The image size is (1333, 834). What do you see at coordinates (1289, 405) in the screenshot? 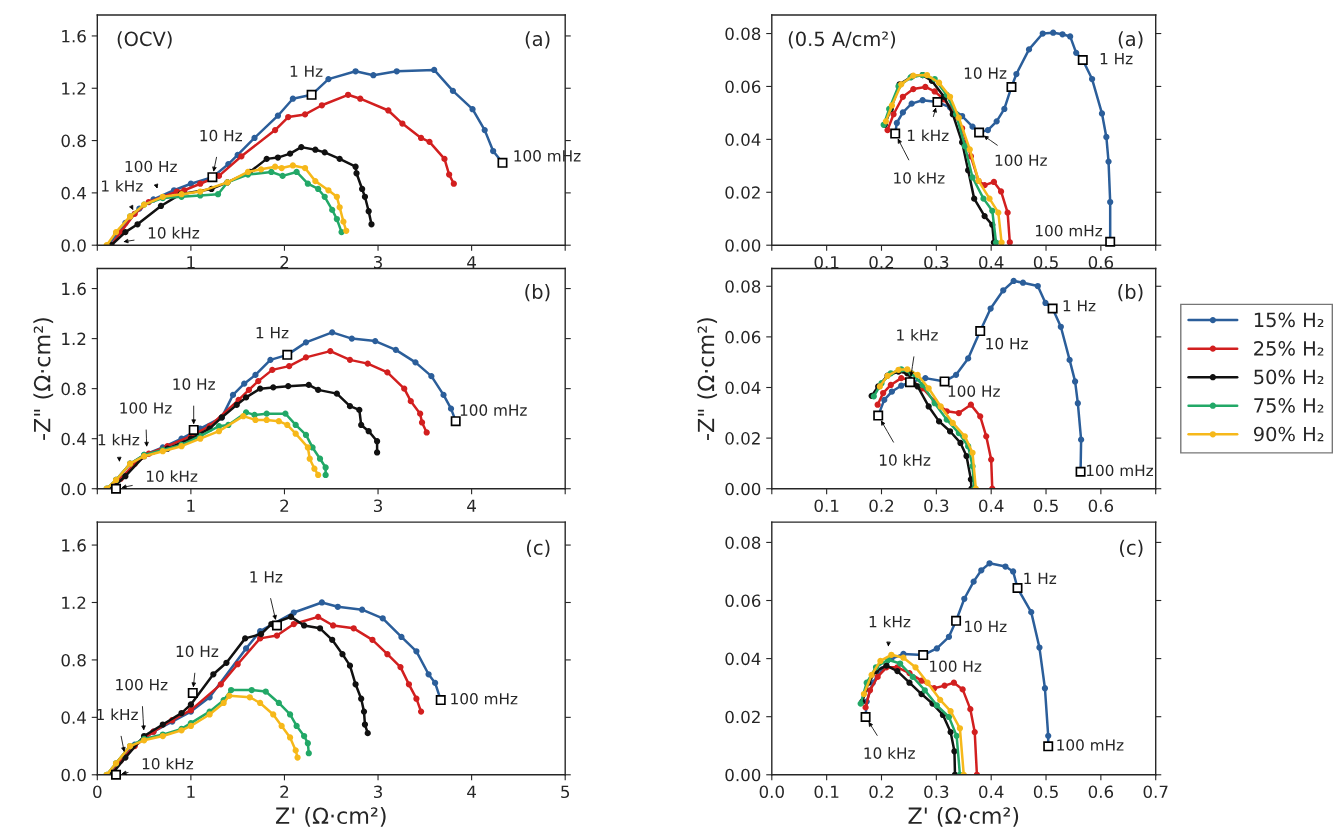
I see `legend-label: 75% H₂` at bounding box center [1289, 405].